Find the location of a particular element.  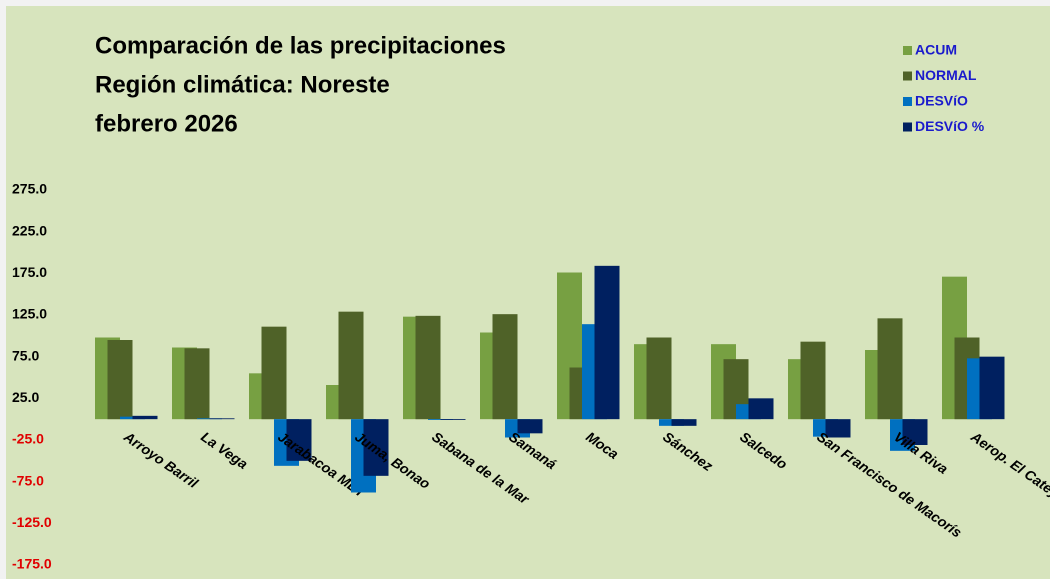

y-tick-label: 175.0 is located at coordinates (29, 272).